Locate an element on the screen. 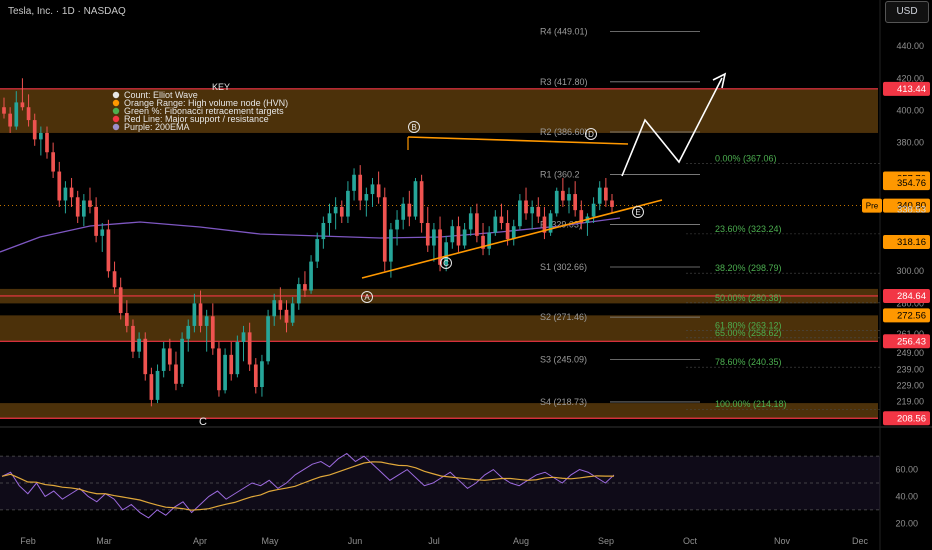 This screenshot has width=932, height=550. key-item-1: Orange Range: High volume node (HVN) is located at coordinates (206, 103).